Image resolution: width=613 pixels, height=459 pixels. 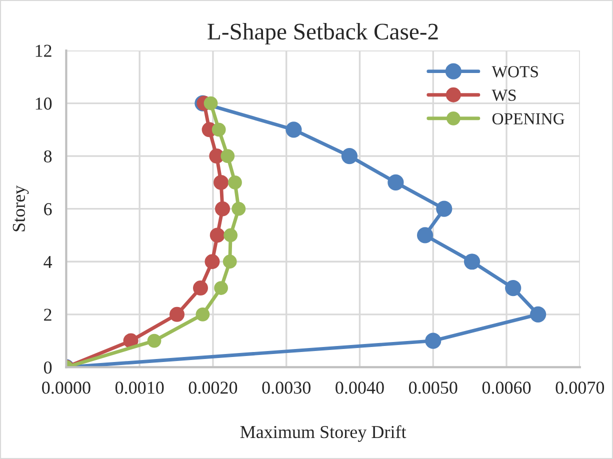 What do you see at coordinates (323, 33) in the screenshot?
I see `chart-title: L-Shape Setback Case-2` at bounding box center [323, 33].